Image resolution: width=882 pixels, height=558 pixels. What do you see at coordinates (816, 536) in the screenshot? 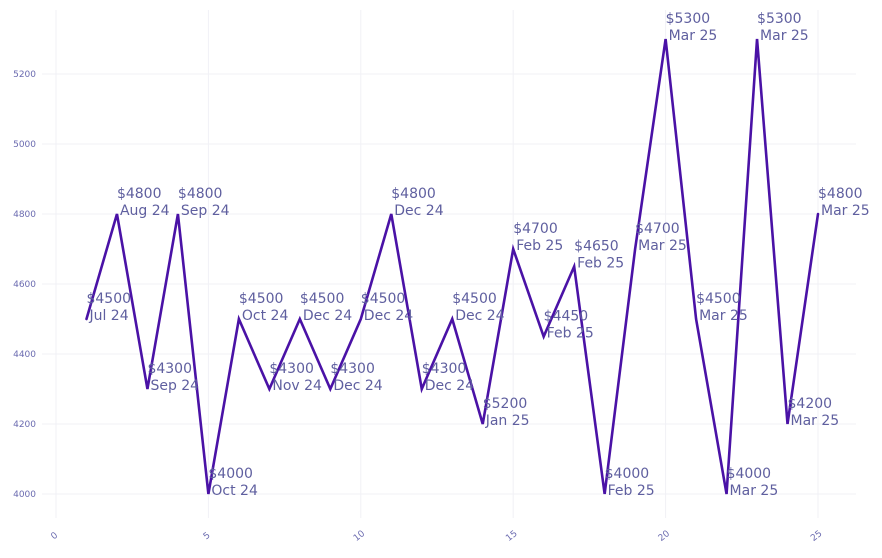
I see `x-tick-label: 25` at bounding box center [816, 536].